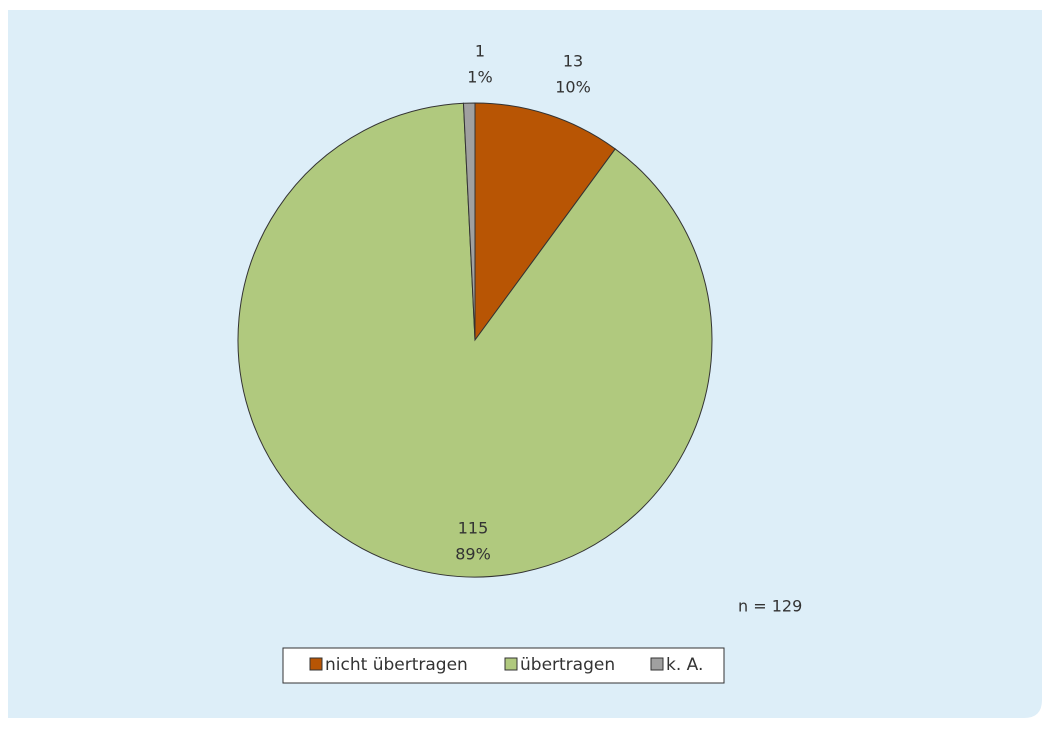  I want to click on percent-label: 10%, so click(573, 87).